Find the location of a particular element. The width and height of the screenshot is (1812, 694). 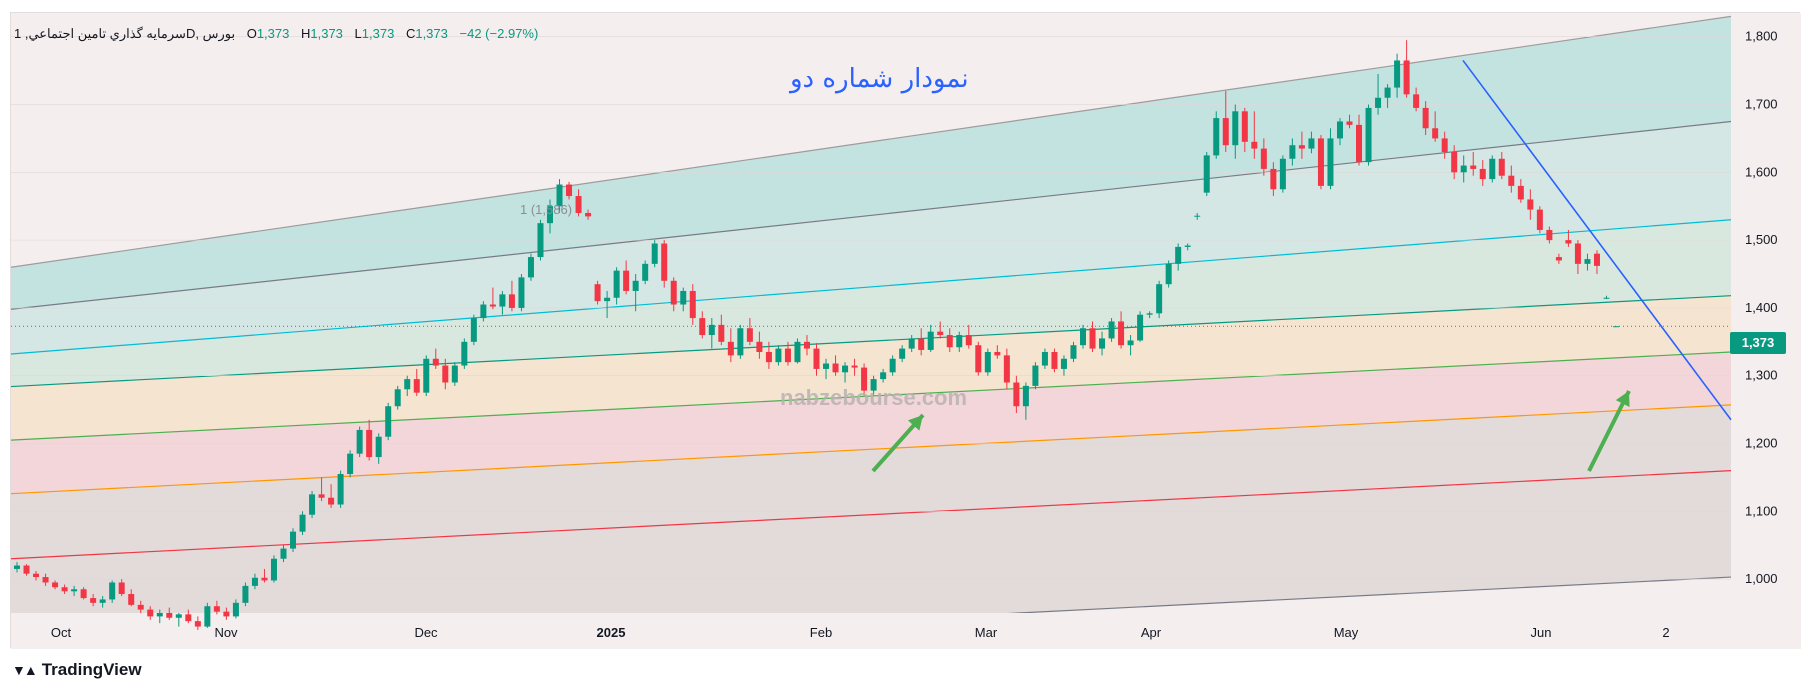

price-tick-label: 1,100 is located at coordinates (1761, 510).